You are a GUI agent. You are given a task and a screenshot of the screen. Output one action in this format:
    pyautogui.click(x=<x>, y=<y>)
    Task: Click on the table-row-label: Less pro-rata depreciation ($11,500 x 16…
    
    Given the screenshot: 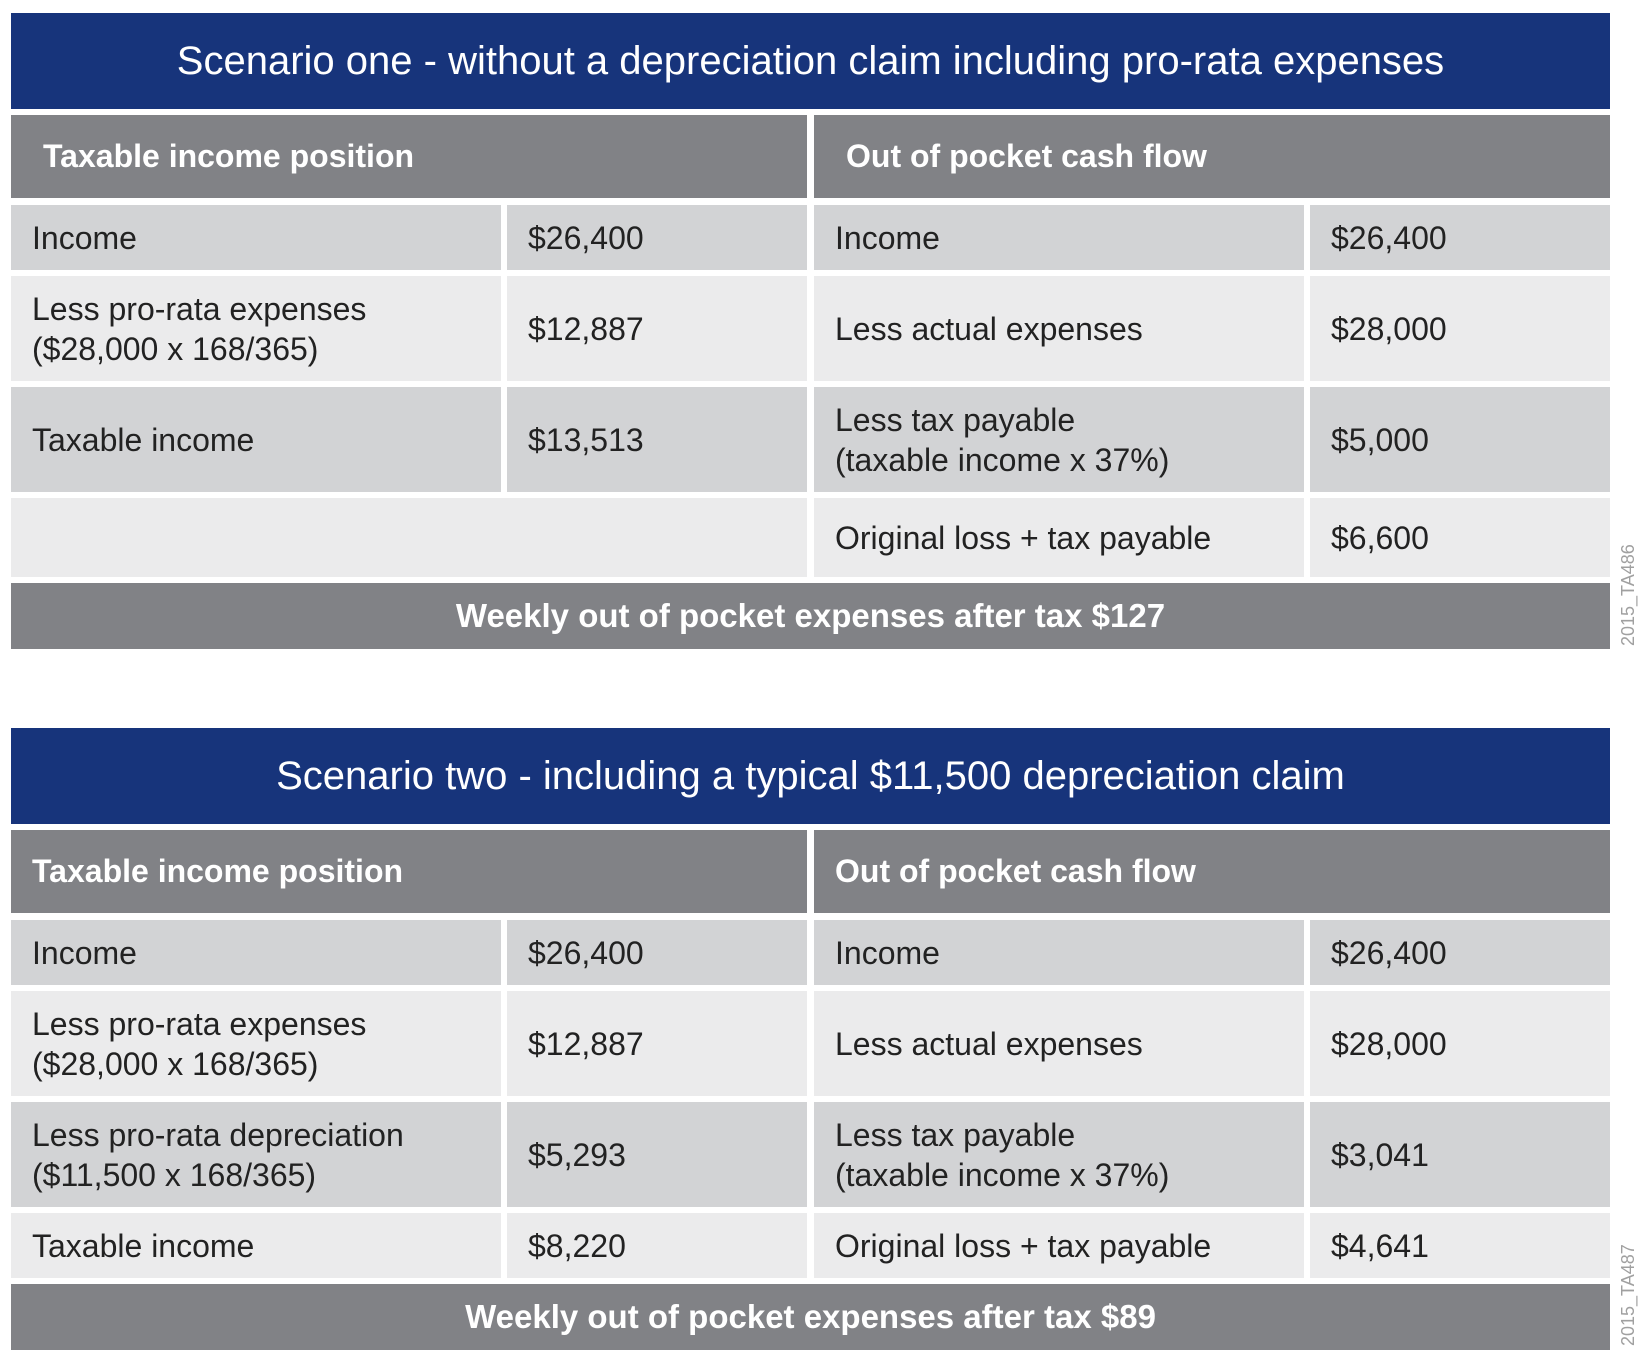 What is the action you would take?
    pyautogui.click(x=256, y=1154)
    